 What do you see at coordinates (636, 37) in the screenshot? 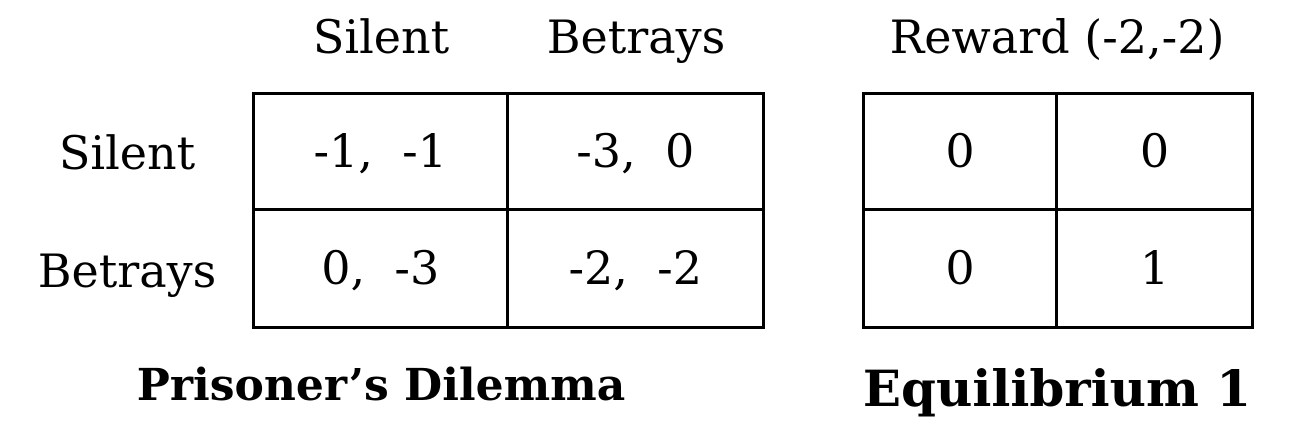
I see `column-label-betrays: Betrays` at bounding box center [636, 37].